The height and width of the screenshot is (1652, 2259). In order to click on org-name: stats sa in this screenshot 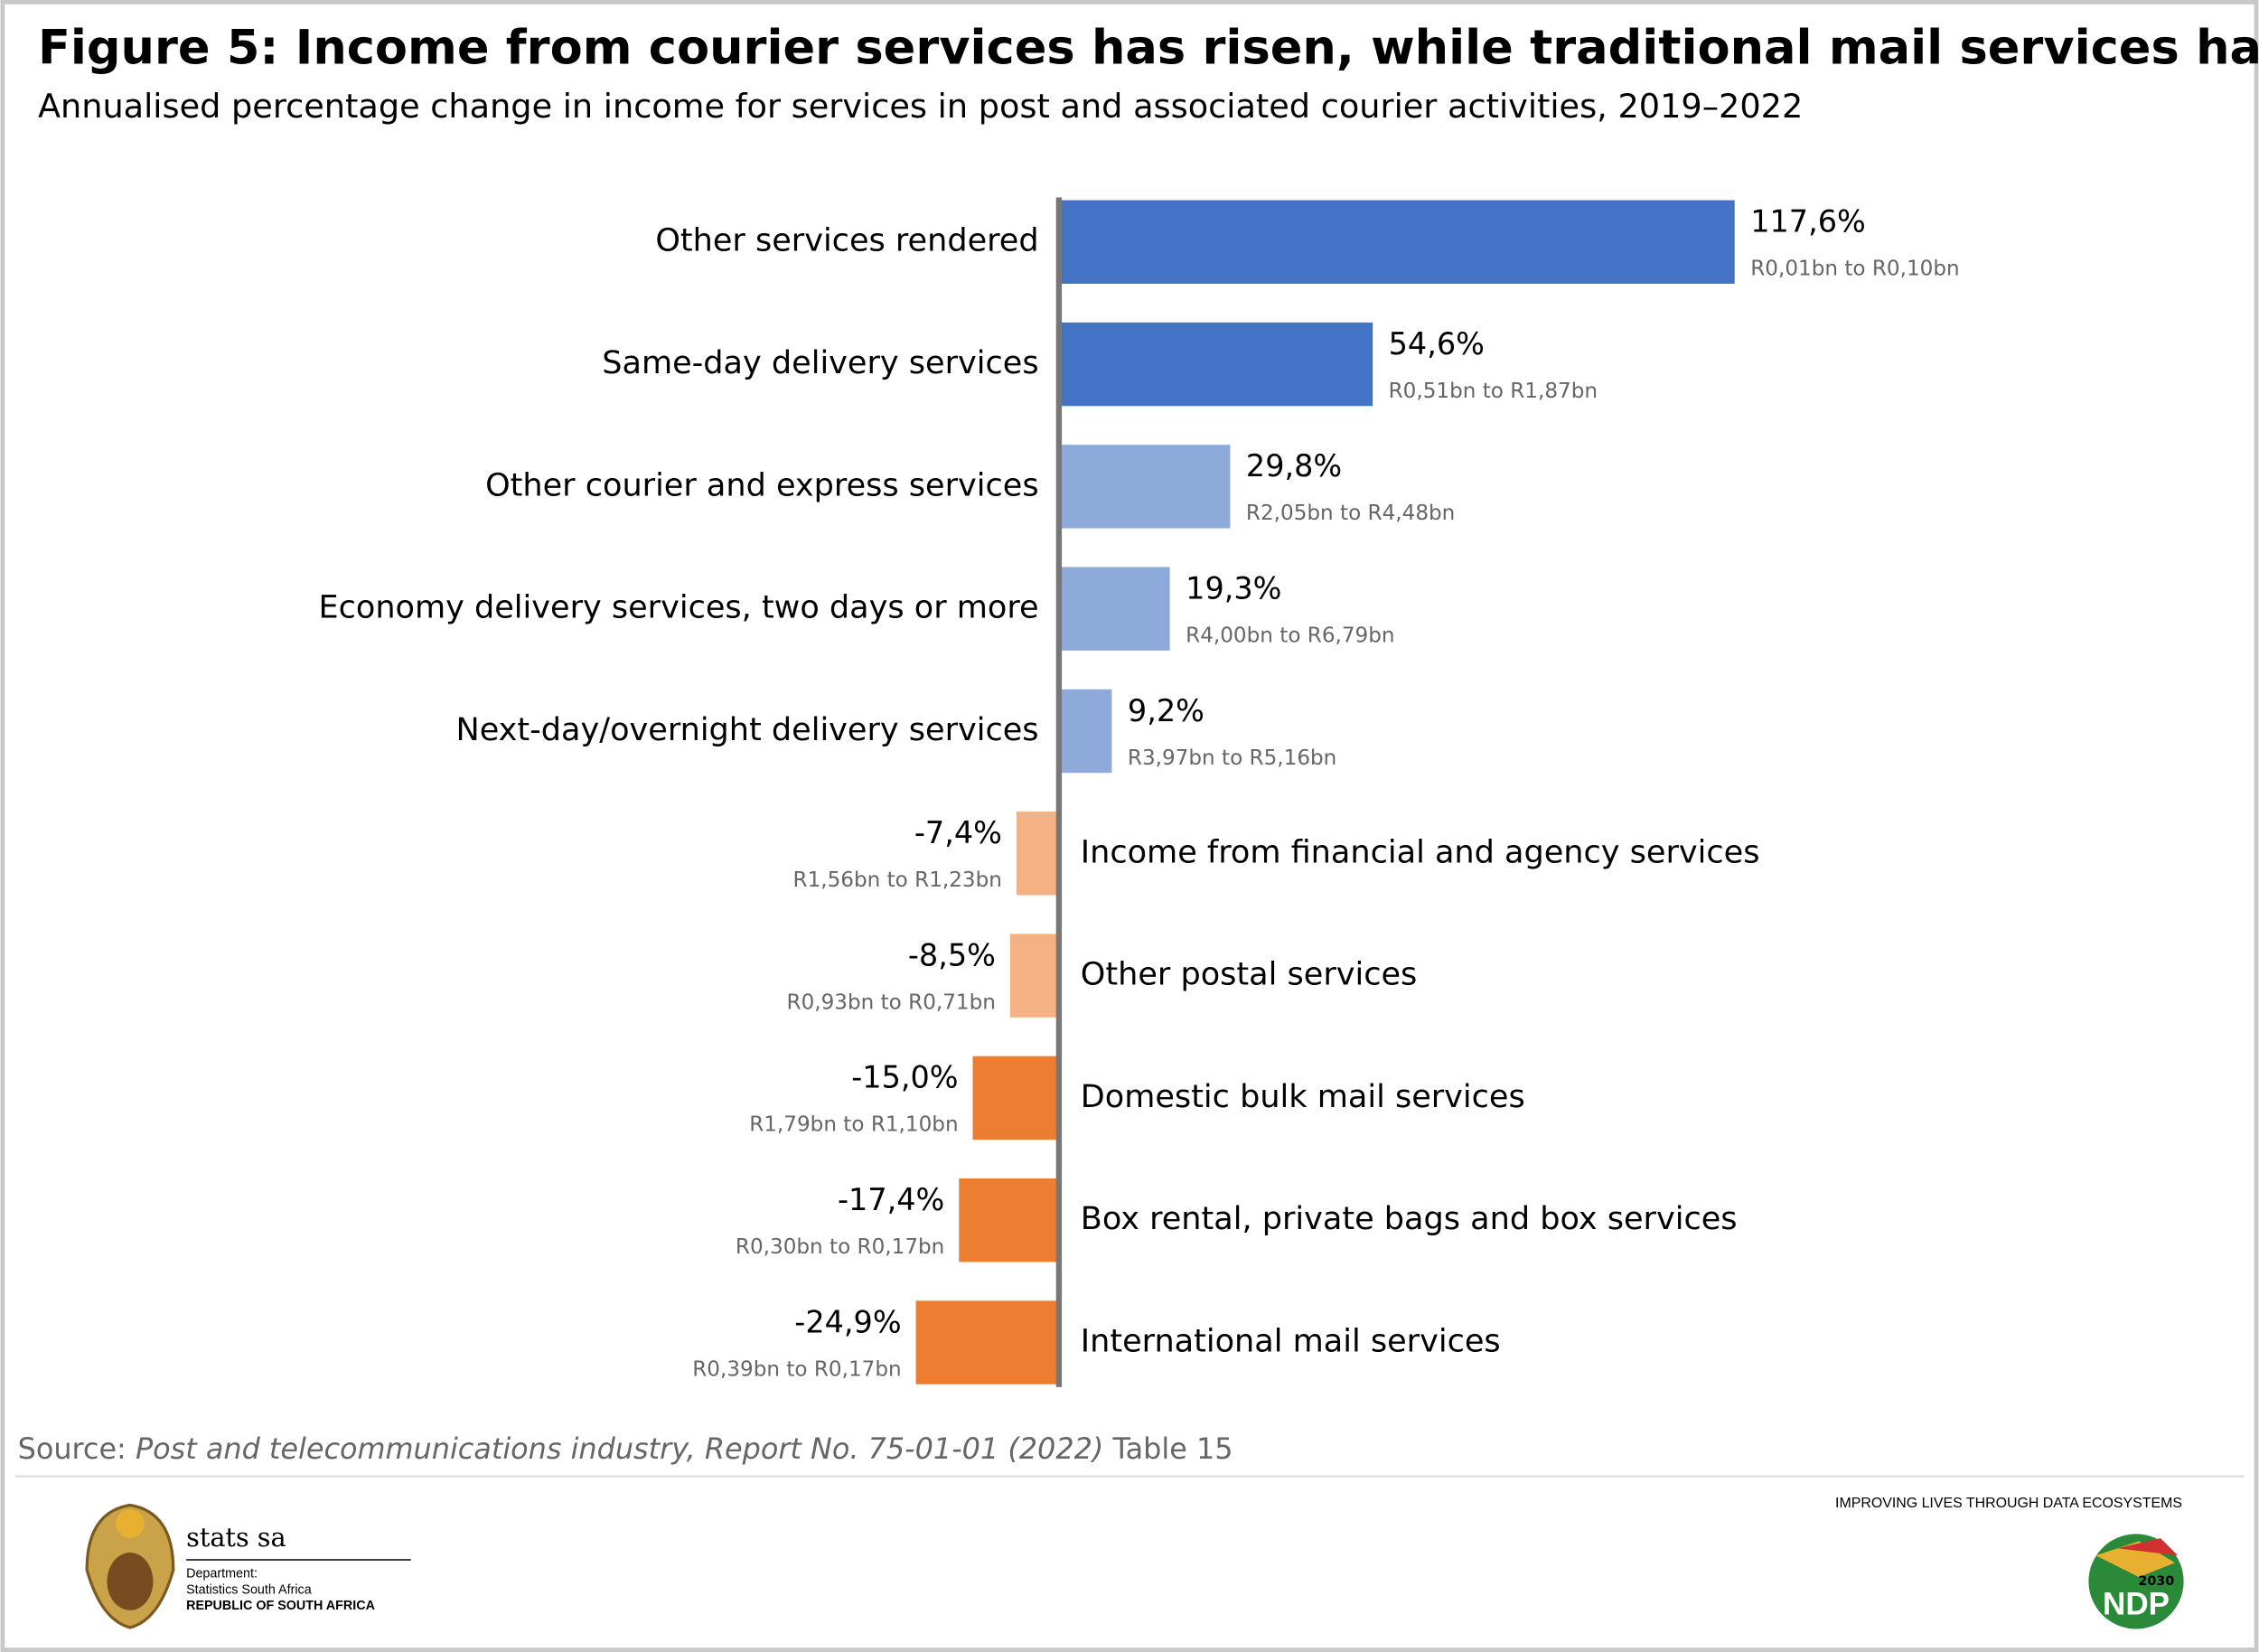, I will do `click(236, 1537)`.